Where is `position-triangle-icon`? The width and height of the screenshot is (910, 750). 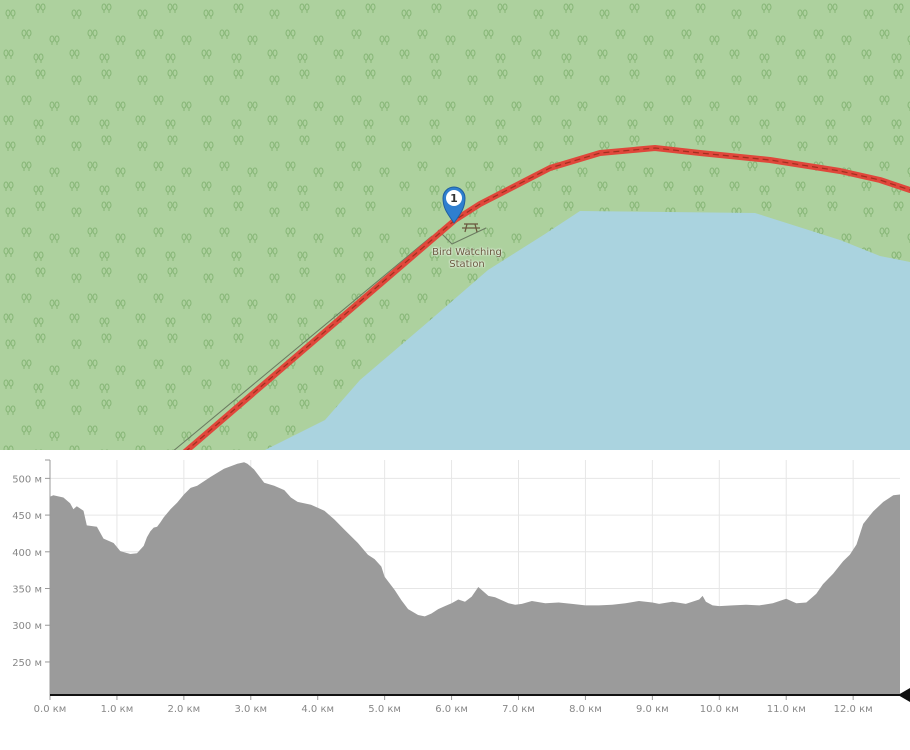
position-triangle-icon is located at coordinates (904, 695).